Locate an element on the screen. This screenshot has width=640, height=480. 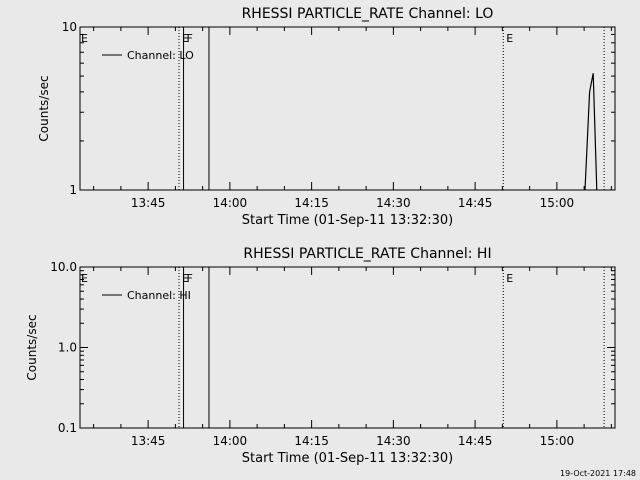
y-tick-label: 1 is located at coordinates (73, 190).